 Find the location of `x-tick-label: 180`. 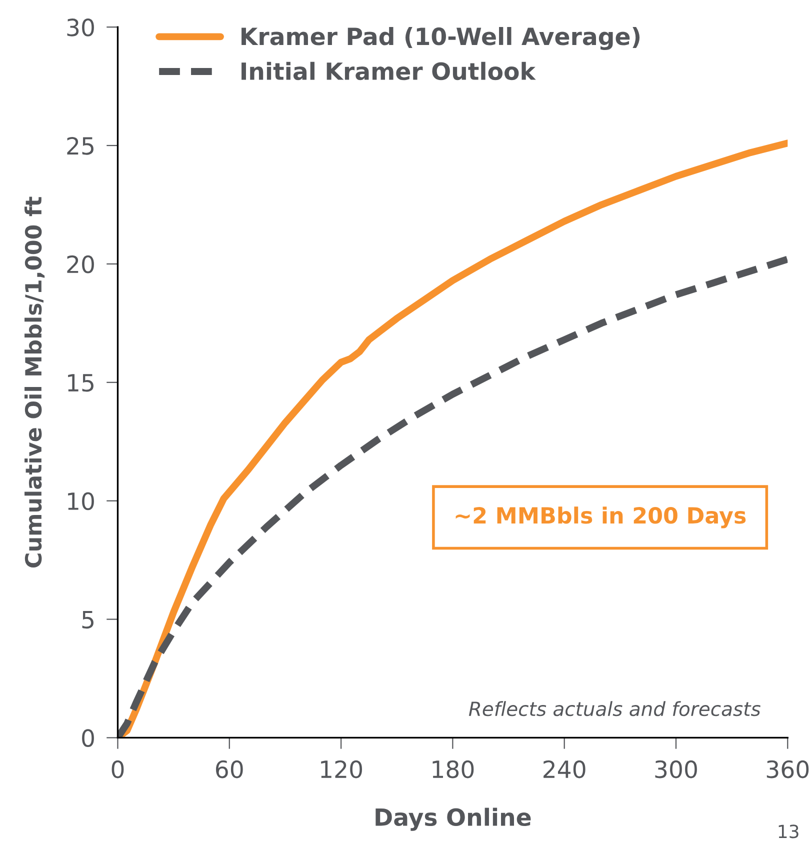

x-tick-label: 180 is located at coordinates (453, 769).